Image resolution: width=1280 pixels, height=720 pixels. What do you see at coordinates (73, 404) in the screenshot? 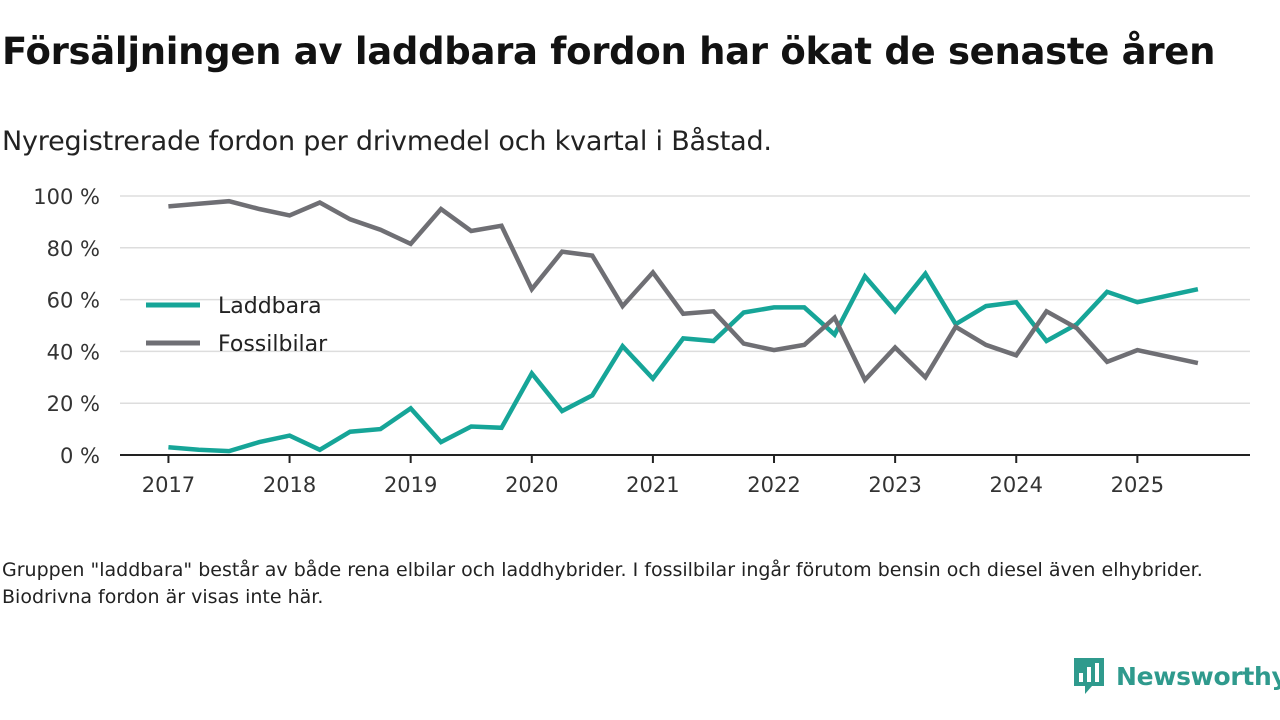
I see `y-tick-label: 20 %` at bounding box center [73, 404].